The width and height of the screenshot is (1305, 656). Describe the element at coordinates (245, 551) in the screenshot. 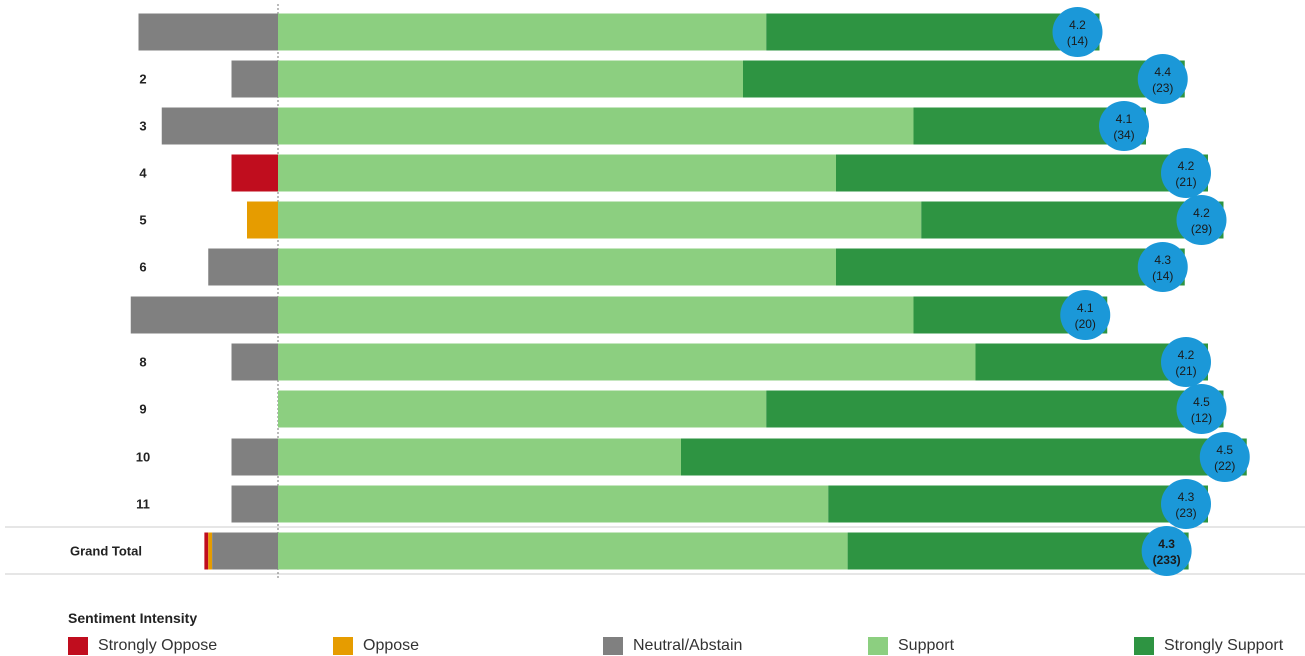

I see `bar-neutral-abstain-row-grand-total` at that location.